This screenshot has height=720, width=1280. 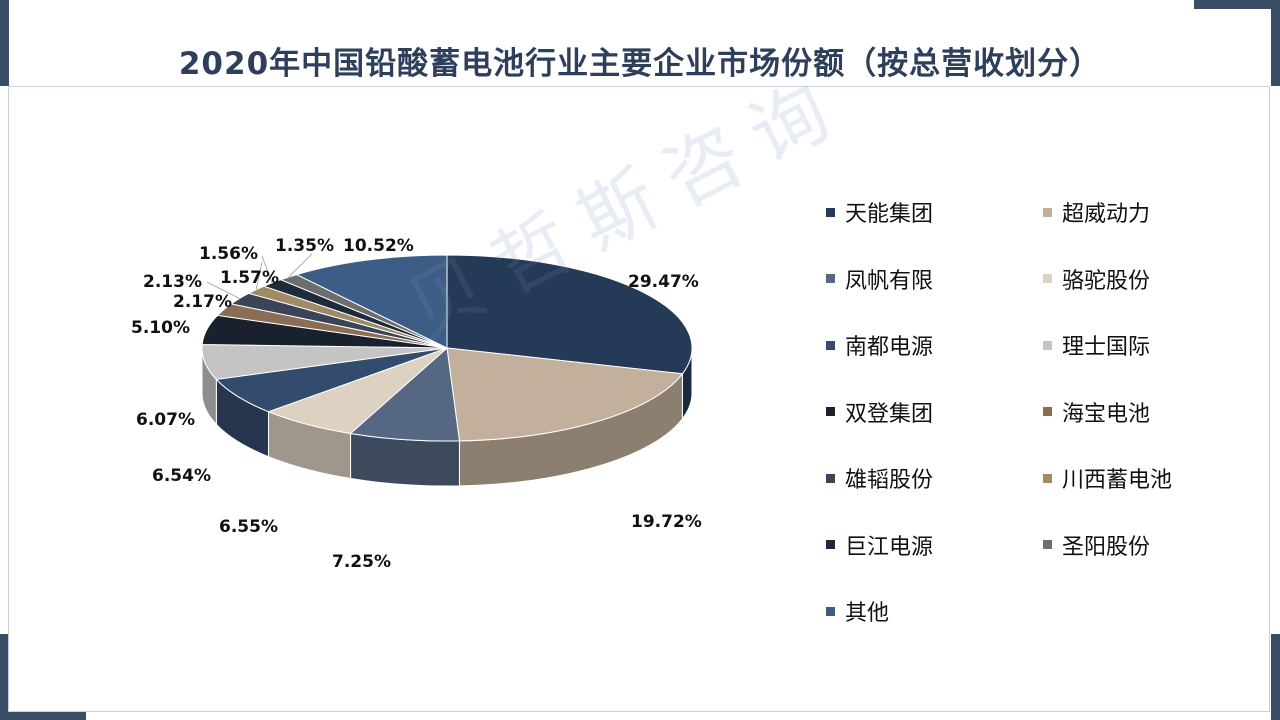 I want to click on legend-label-2: 凤帆有限, so click(x=889, y=281).